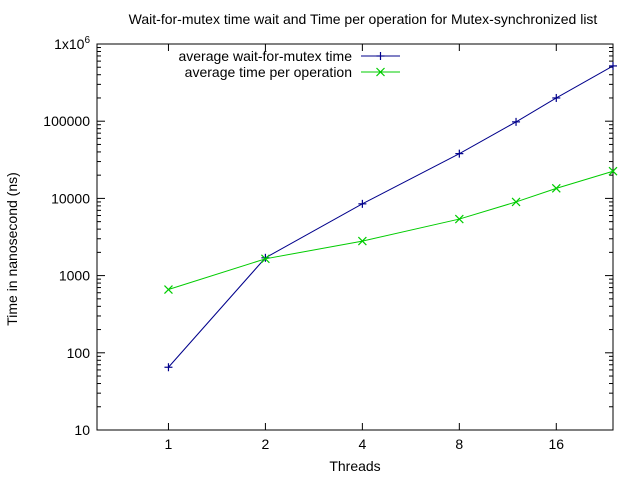 The width and height of the screenshot is (640, 480). I want to click on y-tick-label-base: 1x10, so click(69, 44).